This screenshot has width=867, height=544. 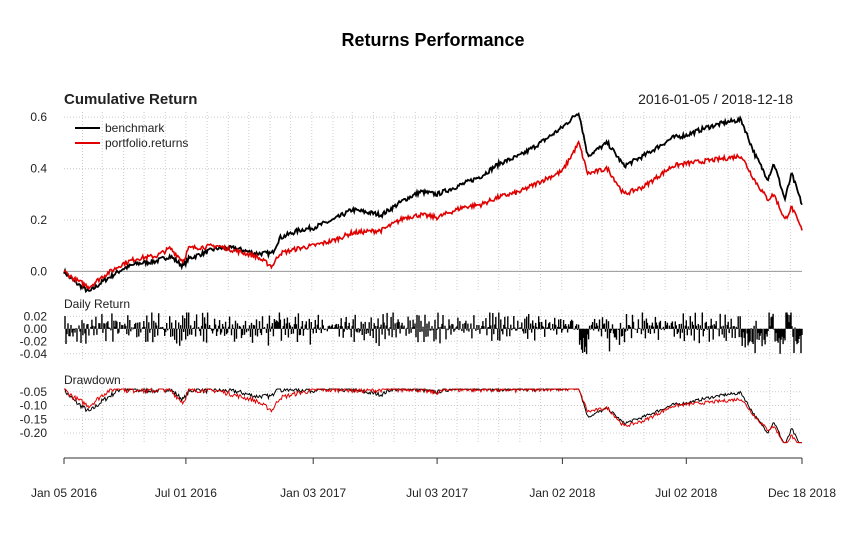 What do you see at coordinates (186, 493) in the screenshot?
I see `x-tick-label: Jul 01 2016` at bounding box center [186, 493].